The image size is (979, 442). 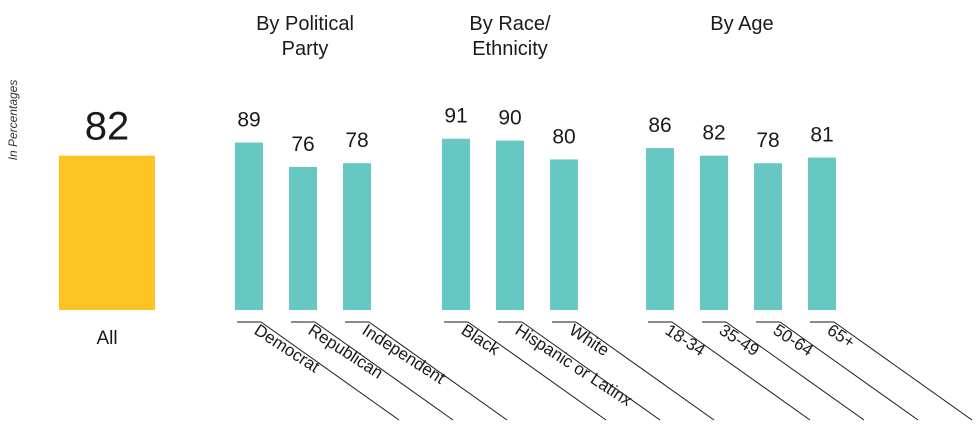 What do you see at coordinates (455, 116) in the screenshot?
I see `value-label-black: 91` at bounding box center [455, 116].